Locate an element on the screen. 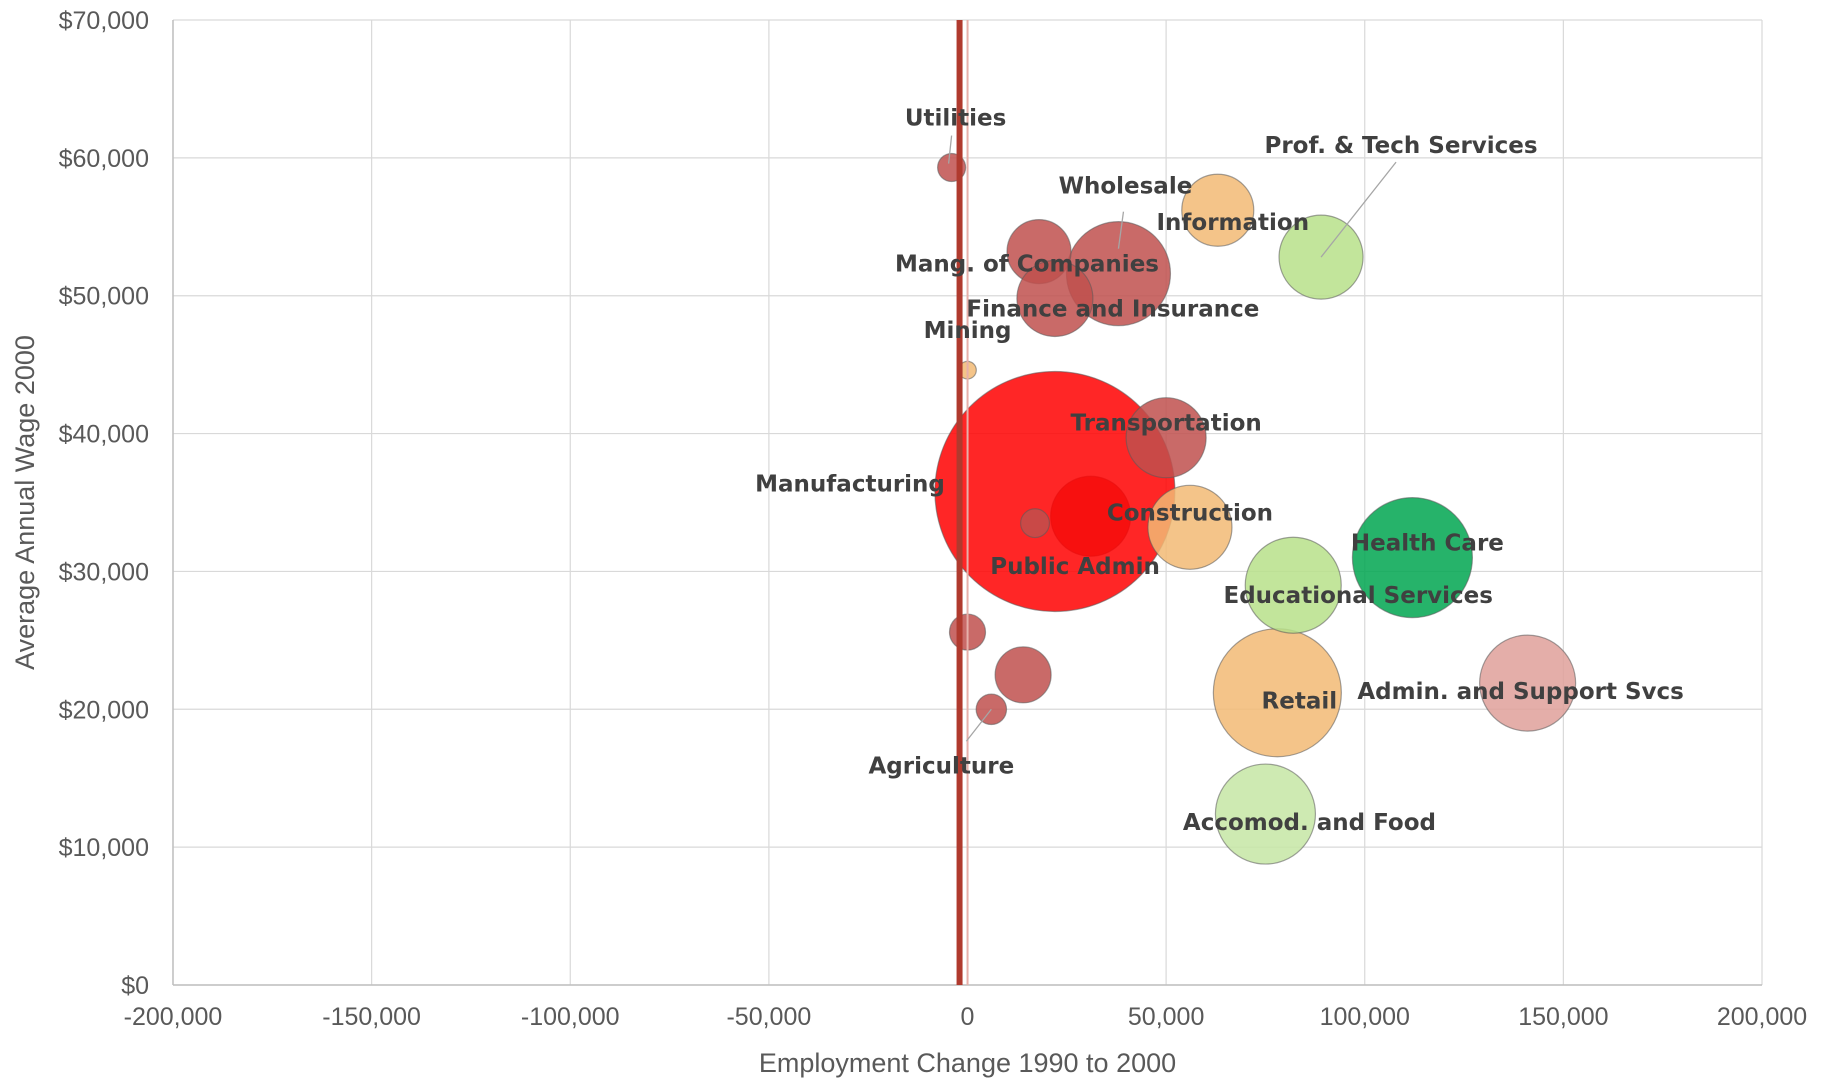 This screenshot has width=1825, height=1086. leader-line-utilities is located at coordinates (950, 149).